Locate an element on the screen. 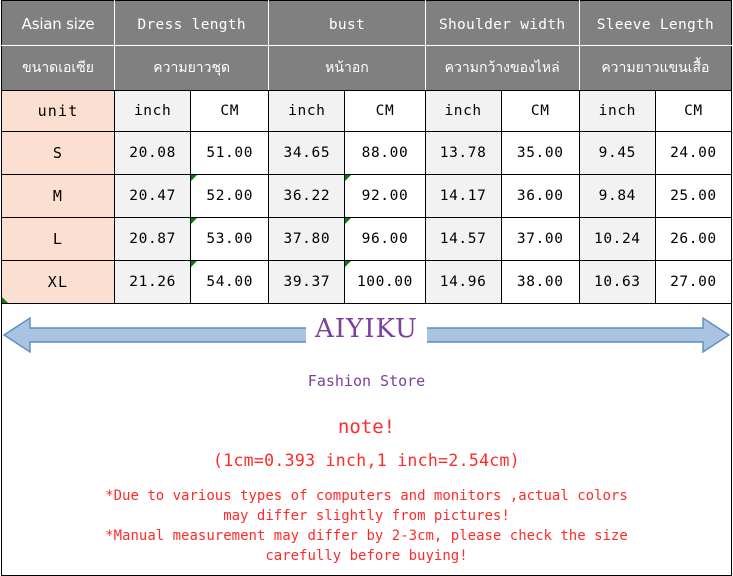 This screenshot has height=576, width=733. measure-value: 36.22 is located at coordinates (307, 196).